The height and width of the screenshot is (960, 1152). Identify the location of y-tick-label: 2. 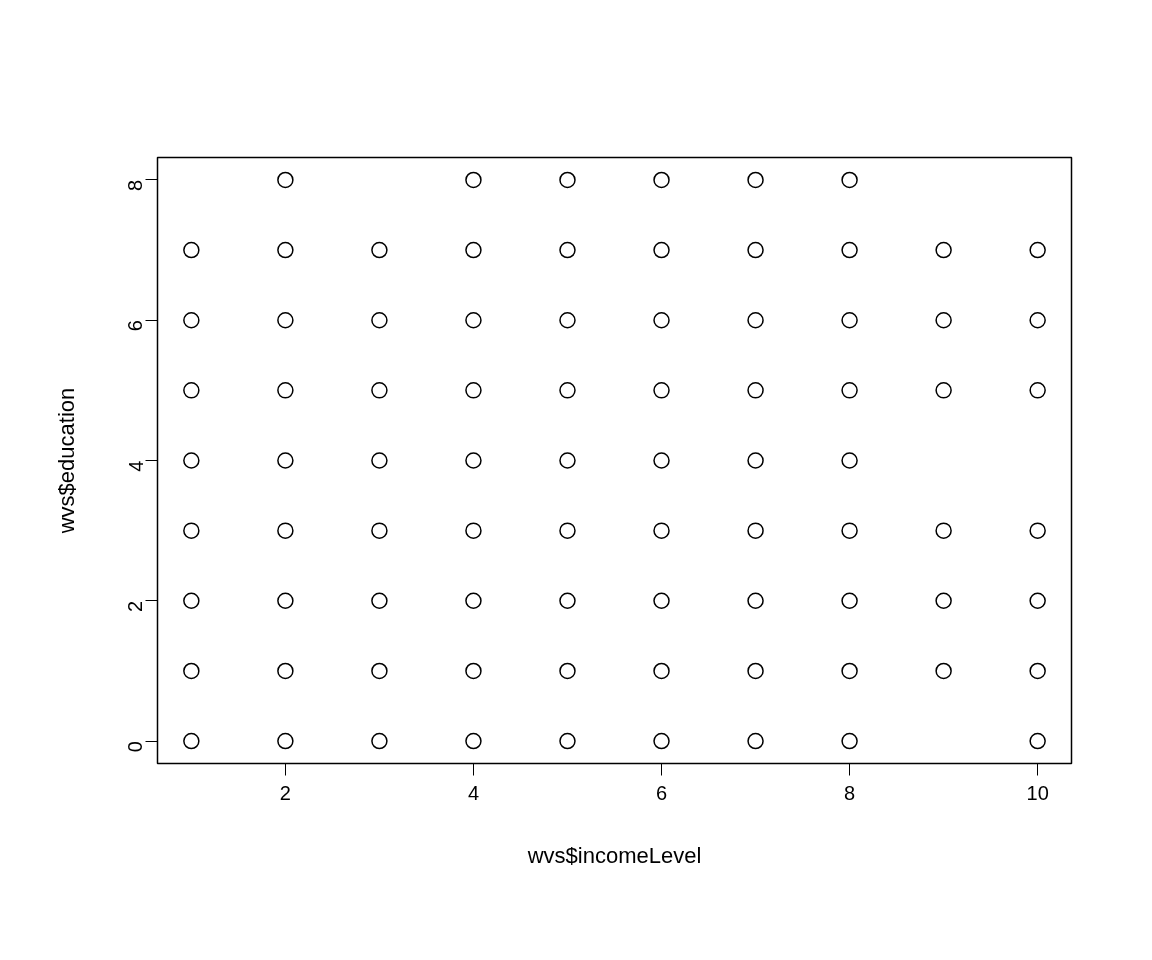
(135, 606).